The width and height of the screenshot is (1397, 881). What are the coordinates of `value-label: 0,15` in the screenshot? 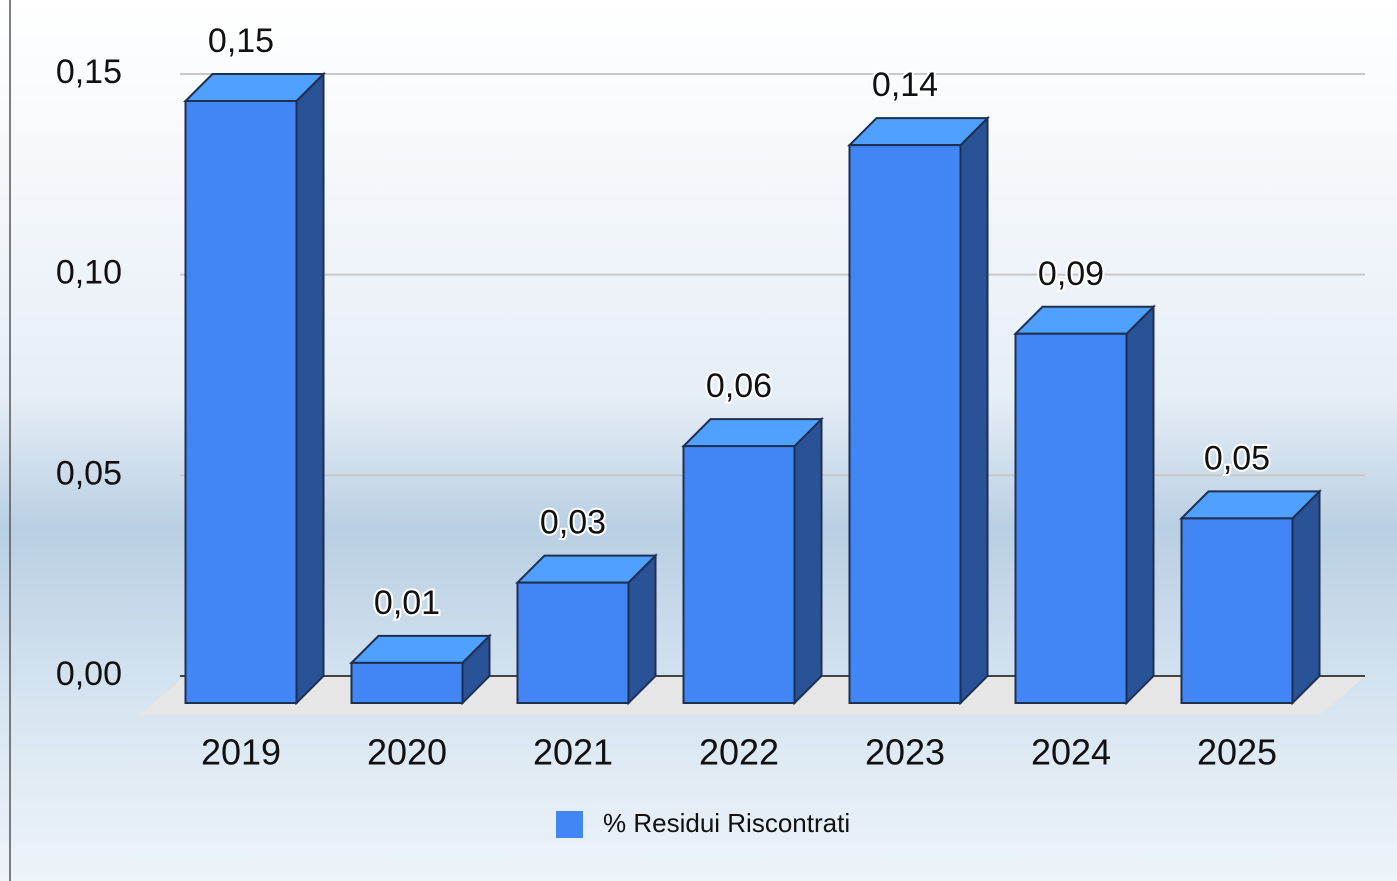 It's located at (241, 41).